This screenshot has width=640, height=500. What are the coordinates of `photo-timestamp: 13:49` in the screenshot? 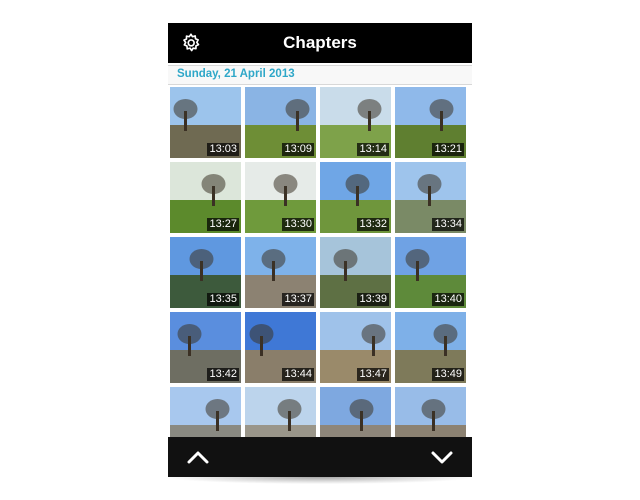 It's located at (448, 374).